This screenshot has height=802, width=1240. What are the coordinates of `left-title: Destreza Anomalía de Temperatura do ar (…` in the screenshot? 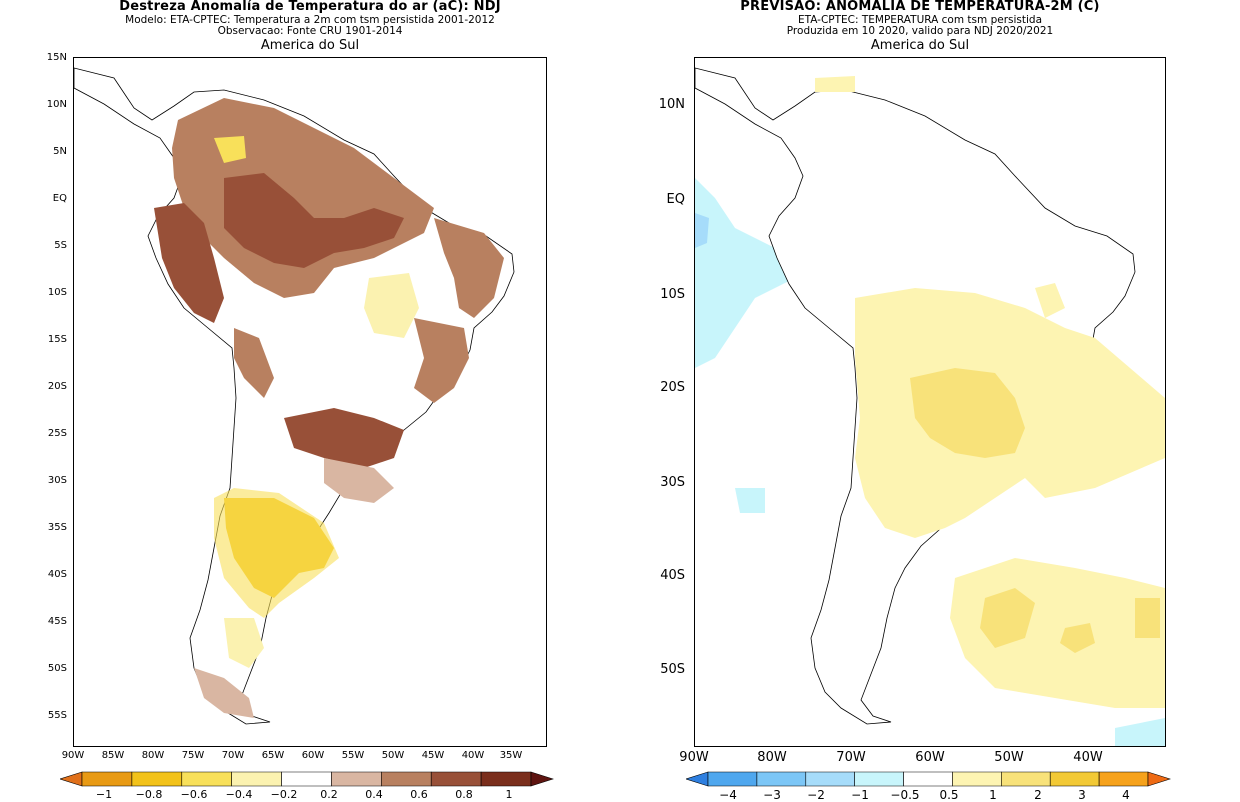 It's located at (310, 7).